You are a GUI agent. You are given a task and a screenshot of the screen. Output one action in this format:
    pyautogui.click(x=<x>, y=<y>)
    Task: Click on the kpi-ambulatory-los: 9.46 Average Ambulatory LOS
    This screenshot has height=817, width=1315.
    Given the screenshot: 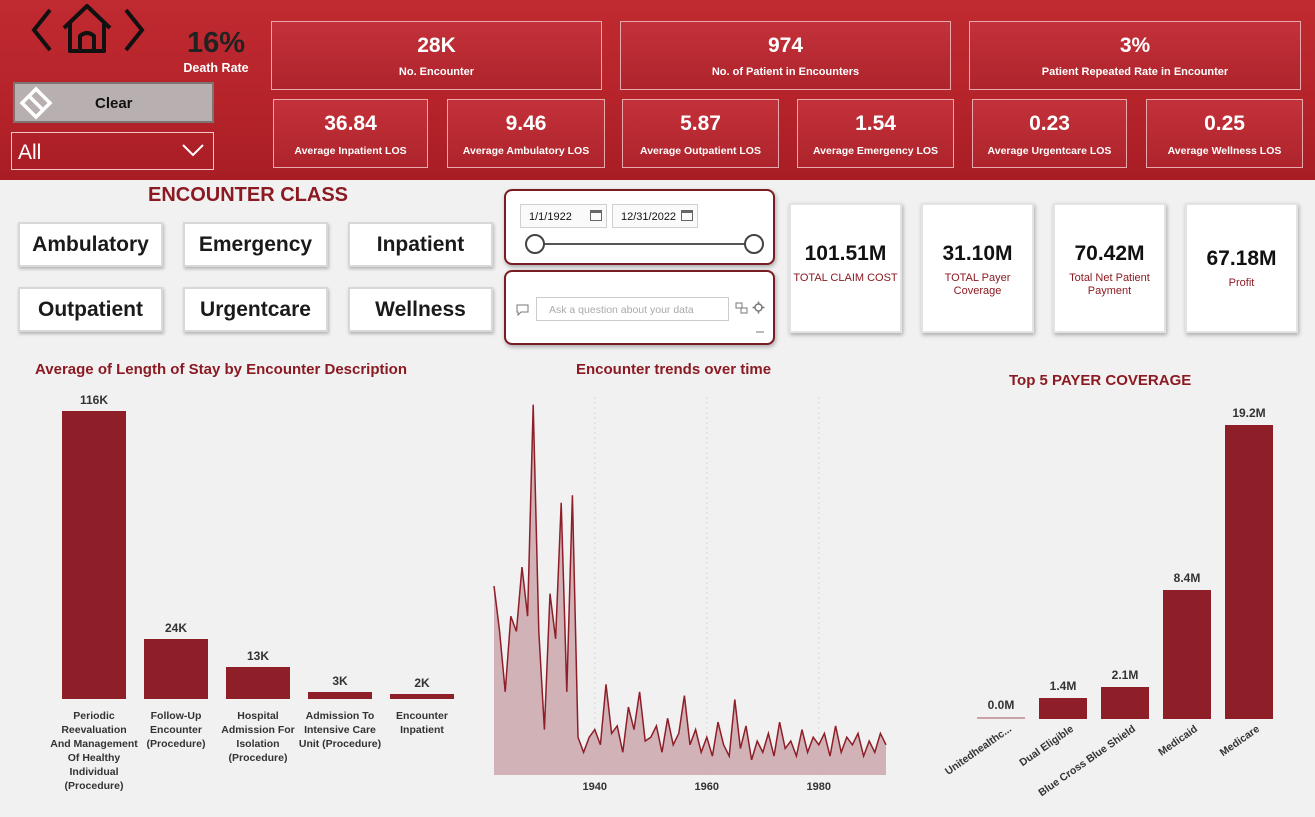 What is the action you would take?
    pyautogui.click(x=526, y=133)
    